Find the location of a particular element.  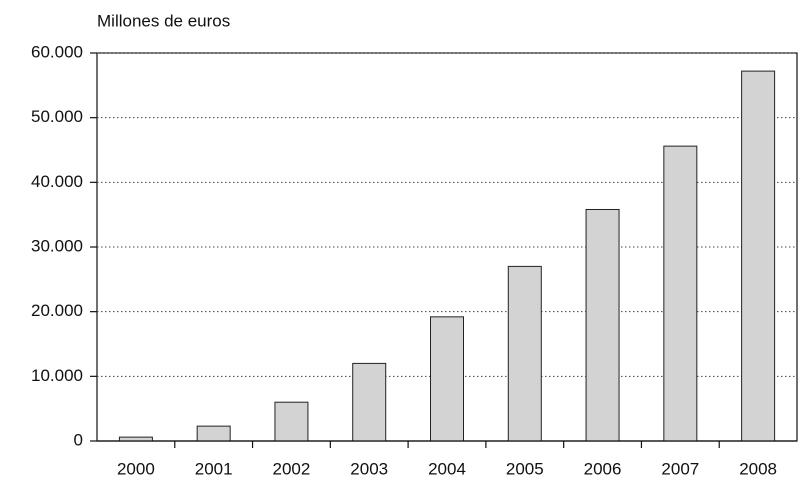

y-tick-label: 20.000 is located at coordinates (57, 310).